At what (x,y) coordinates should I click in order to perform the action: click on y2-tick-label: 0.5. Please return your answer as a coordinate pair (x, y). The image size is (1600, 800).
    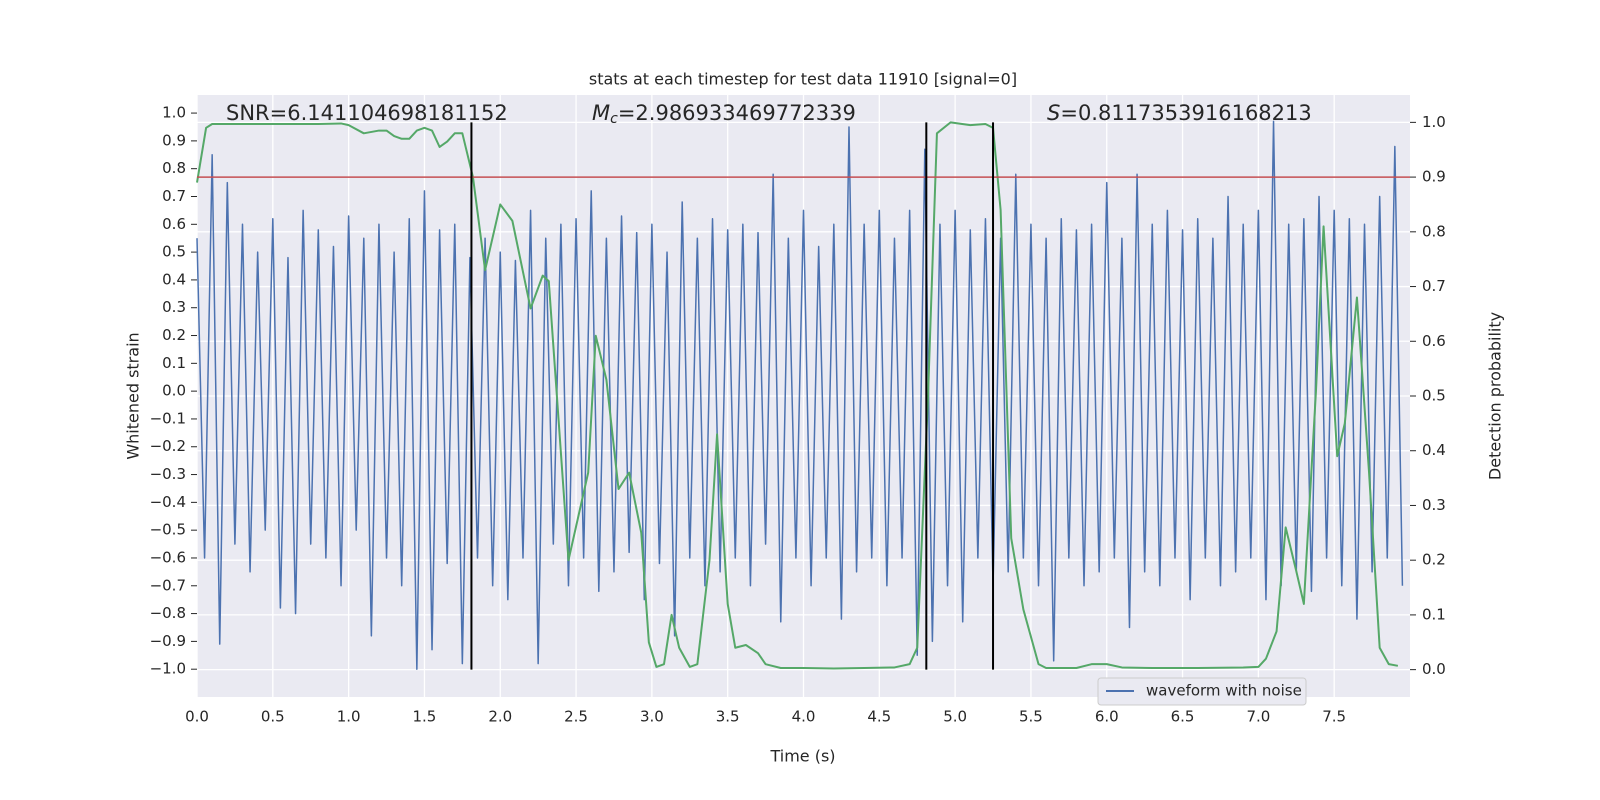
    Looking at the image, I should click on (1434, 396).